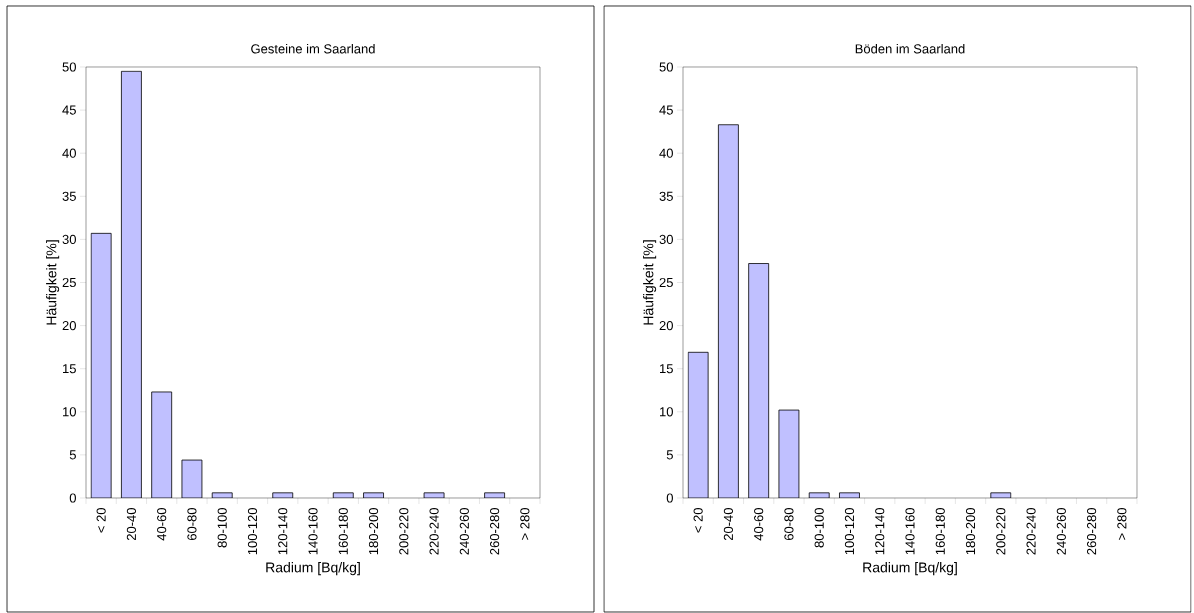 The width and height of the screenshot is (1194, 613). I want to click on chart-title: Gesteine im Saarland, so click(313, 48).